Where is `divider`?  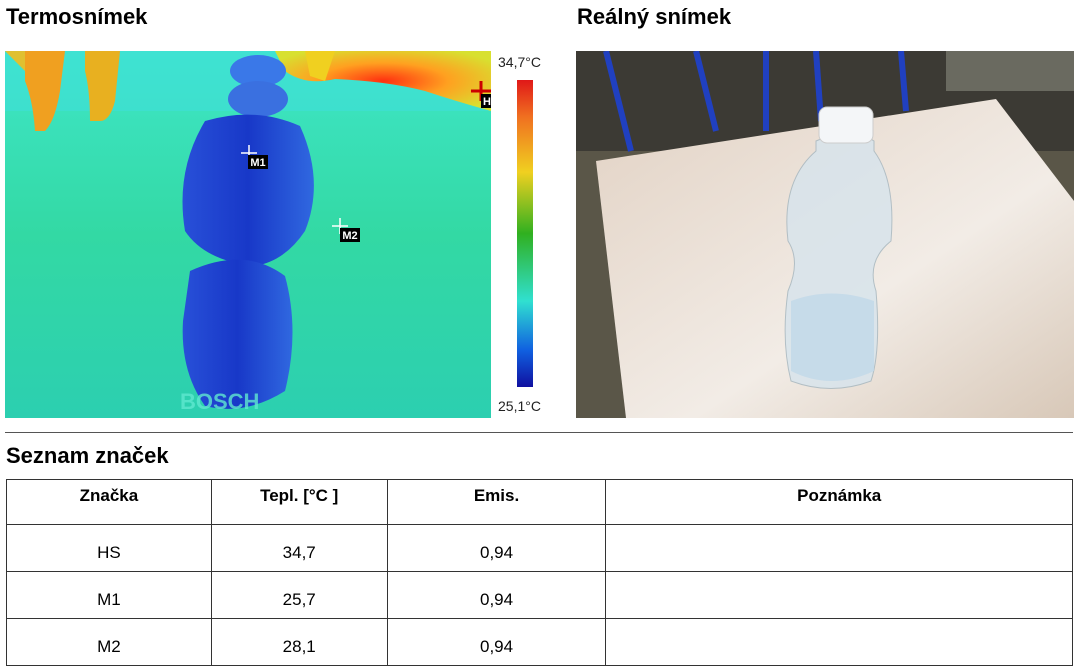
divider is located at coordinates (539, 432).